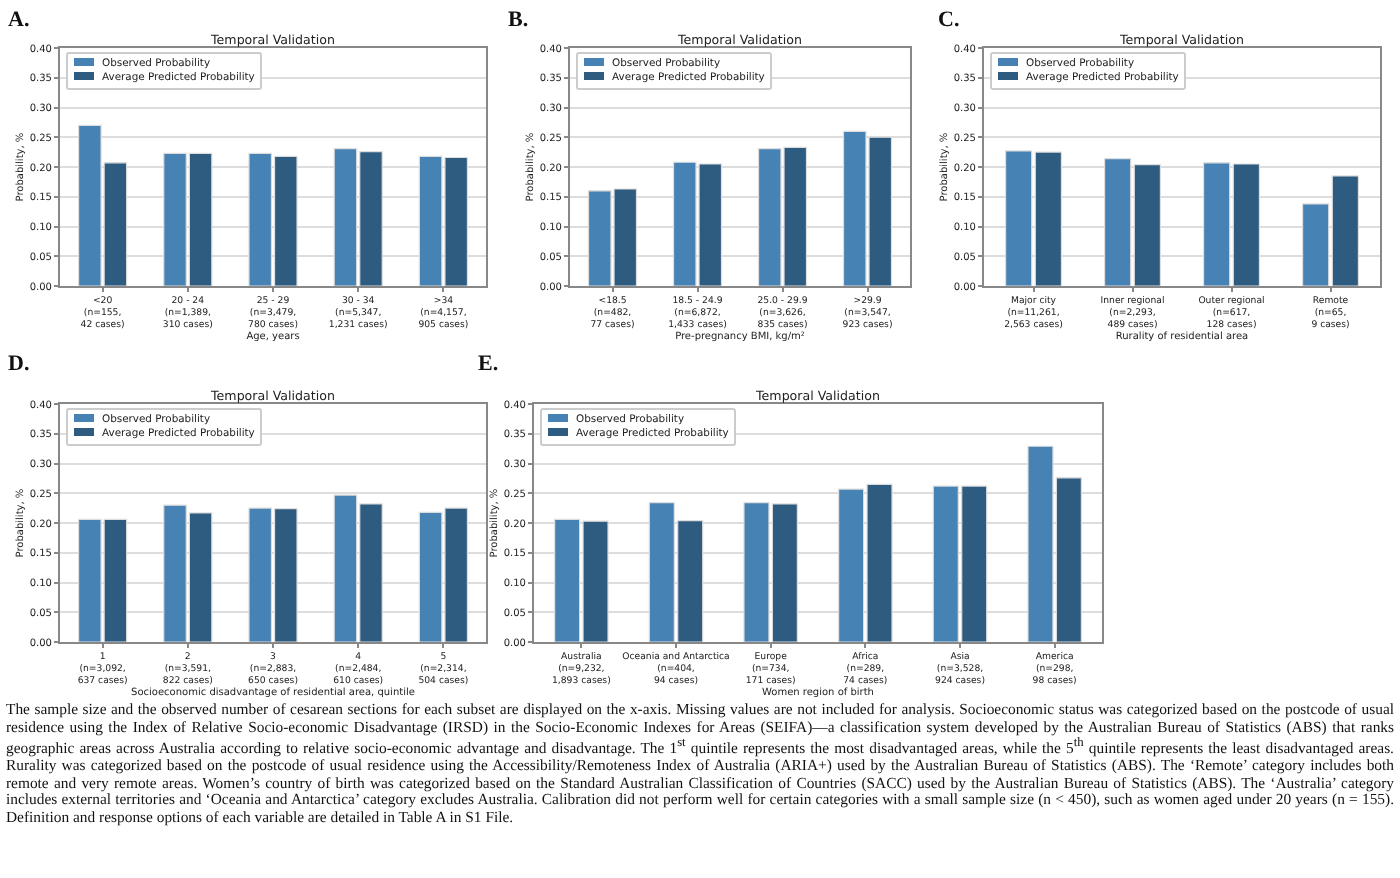  Describe the element at coordinates (949, 20) in the screenshot. I see `text: C.` at that location.